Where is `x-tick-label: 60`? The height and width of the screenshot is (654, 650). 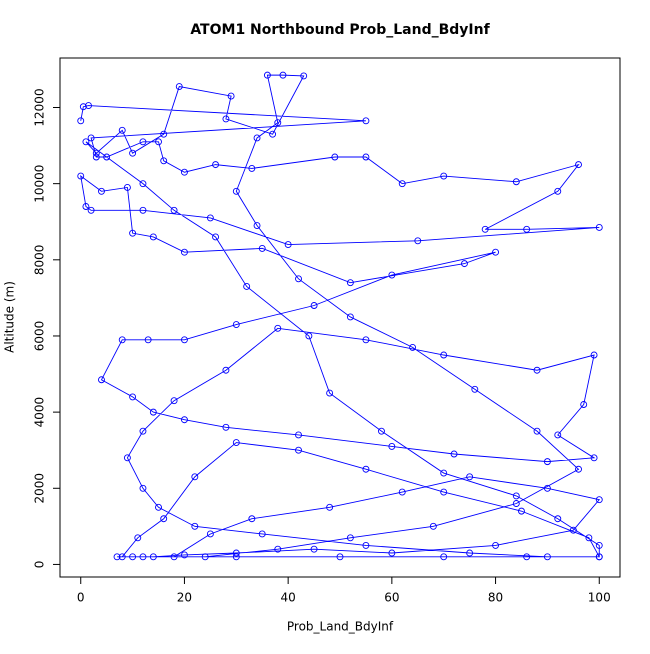 x-tick-label: 60 is located at coordinates (391, 598).